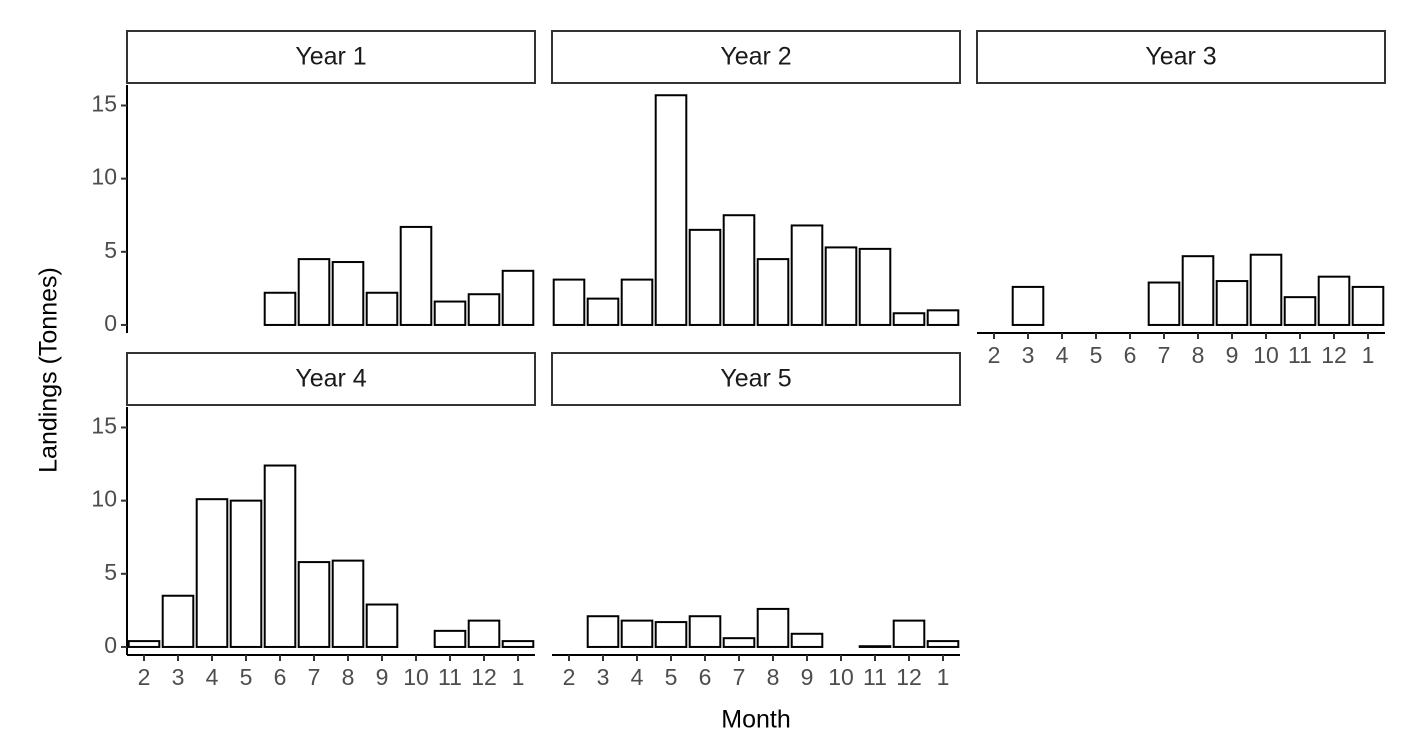 The image size is (1408, 749). I want to click on facet-title: Year 1, so click(330, 57).